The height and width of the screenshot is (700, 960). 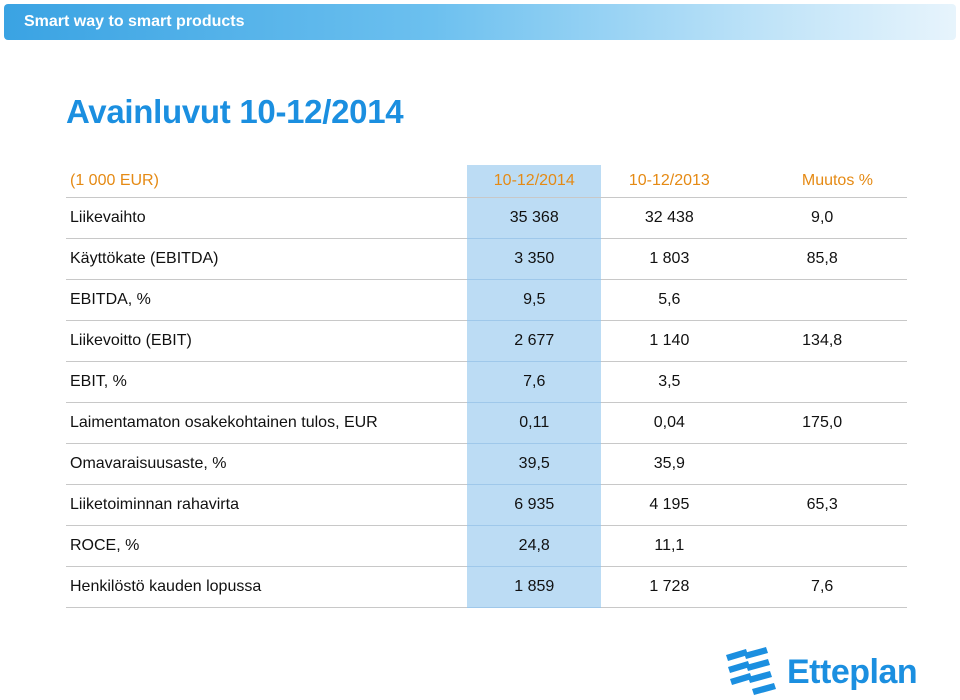 I want to click on table-row: EBITDA, % 9,5 5,6, so click(x=486, y=300).